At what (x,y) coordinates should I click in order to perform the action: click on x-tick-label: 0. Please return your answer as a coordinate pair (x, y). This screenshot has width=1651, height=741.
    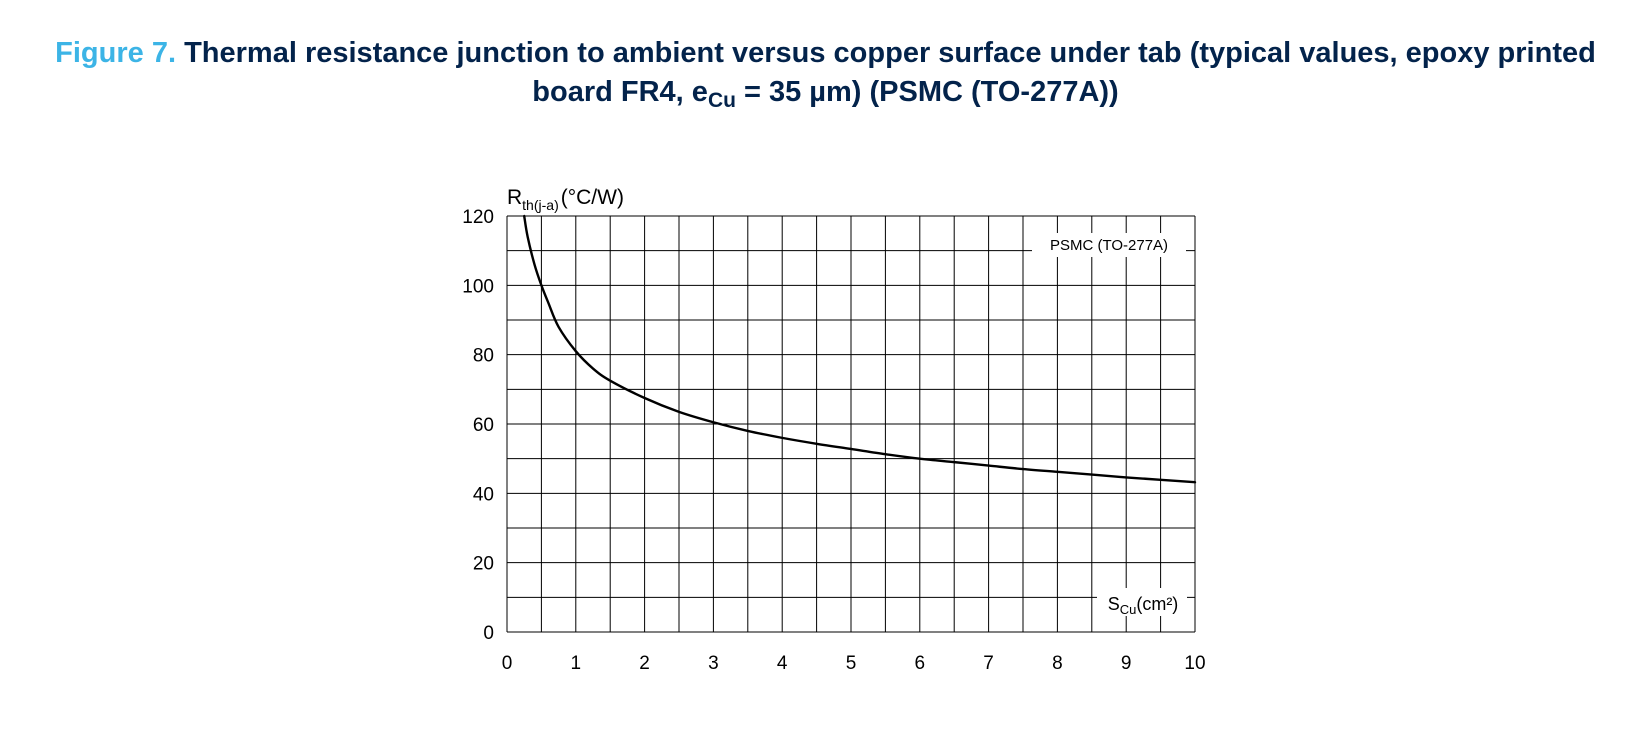
    Looking at the image, I should click on (507, 663).